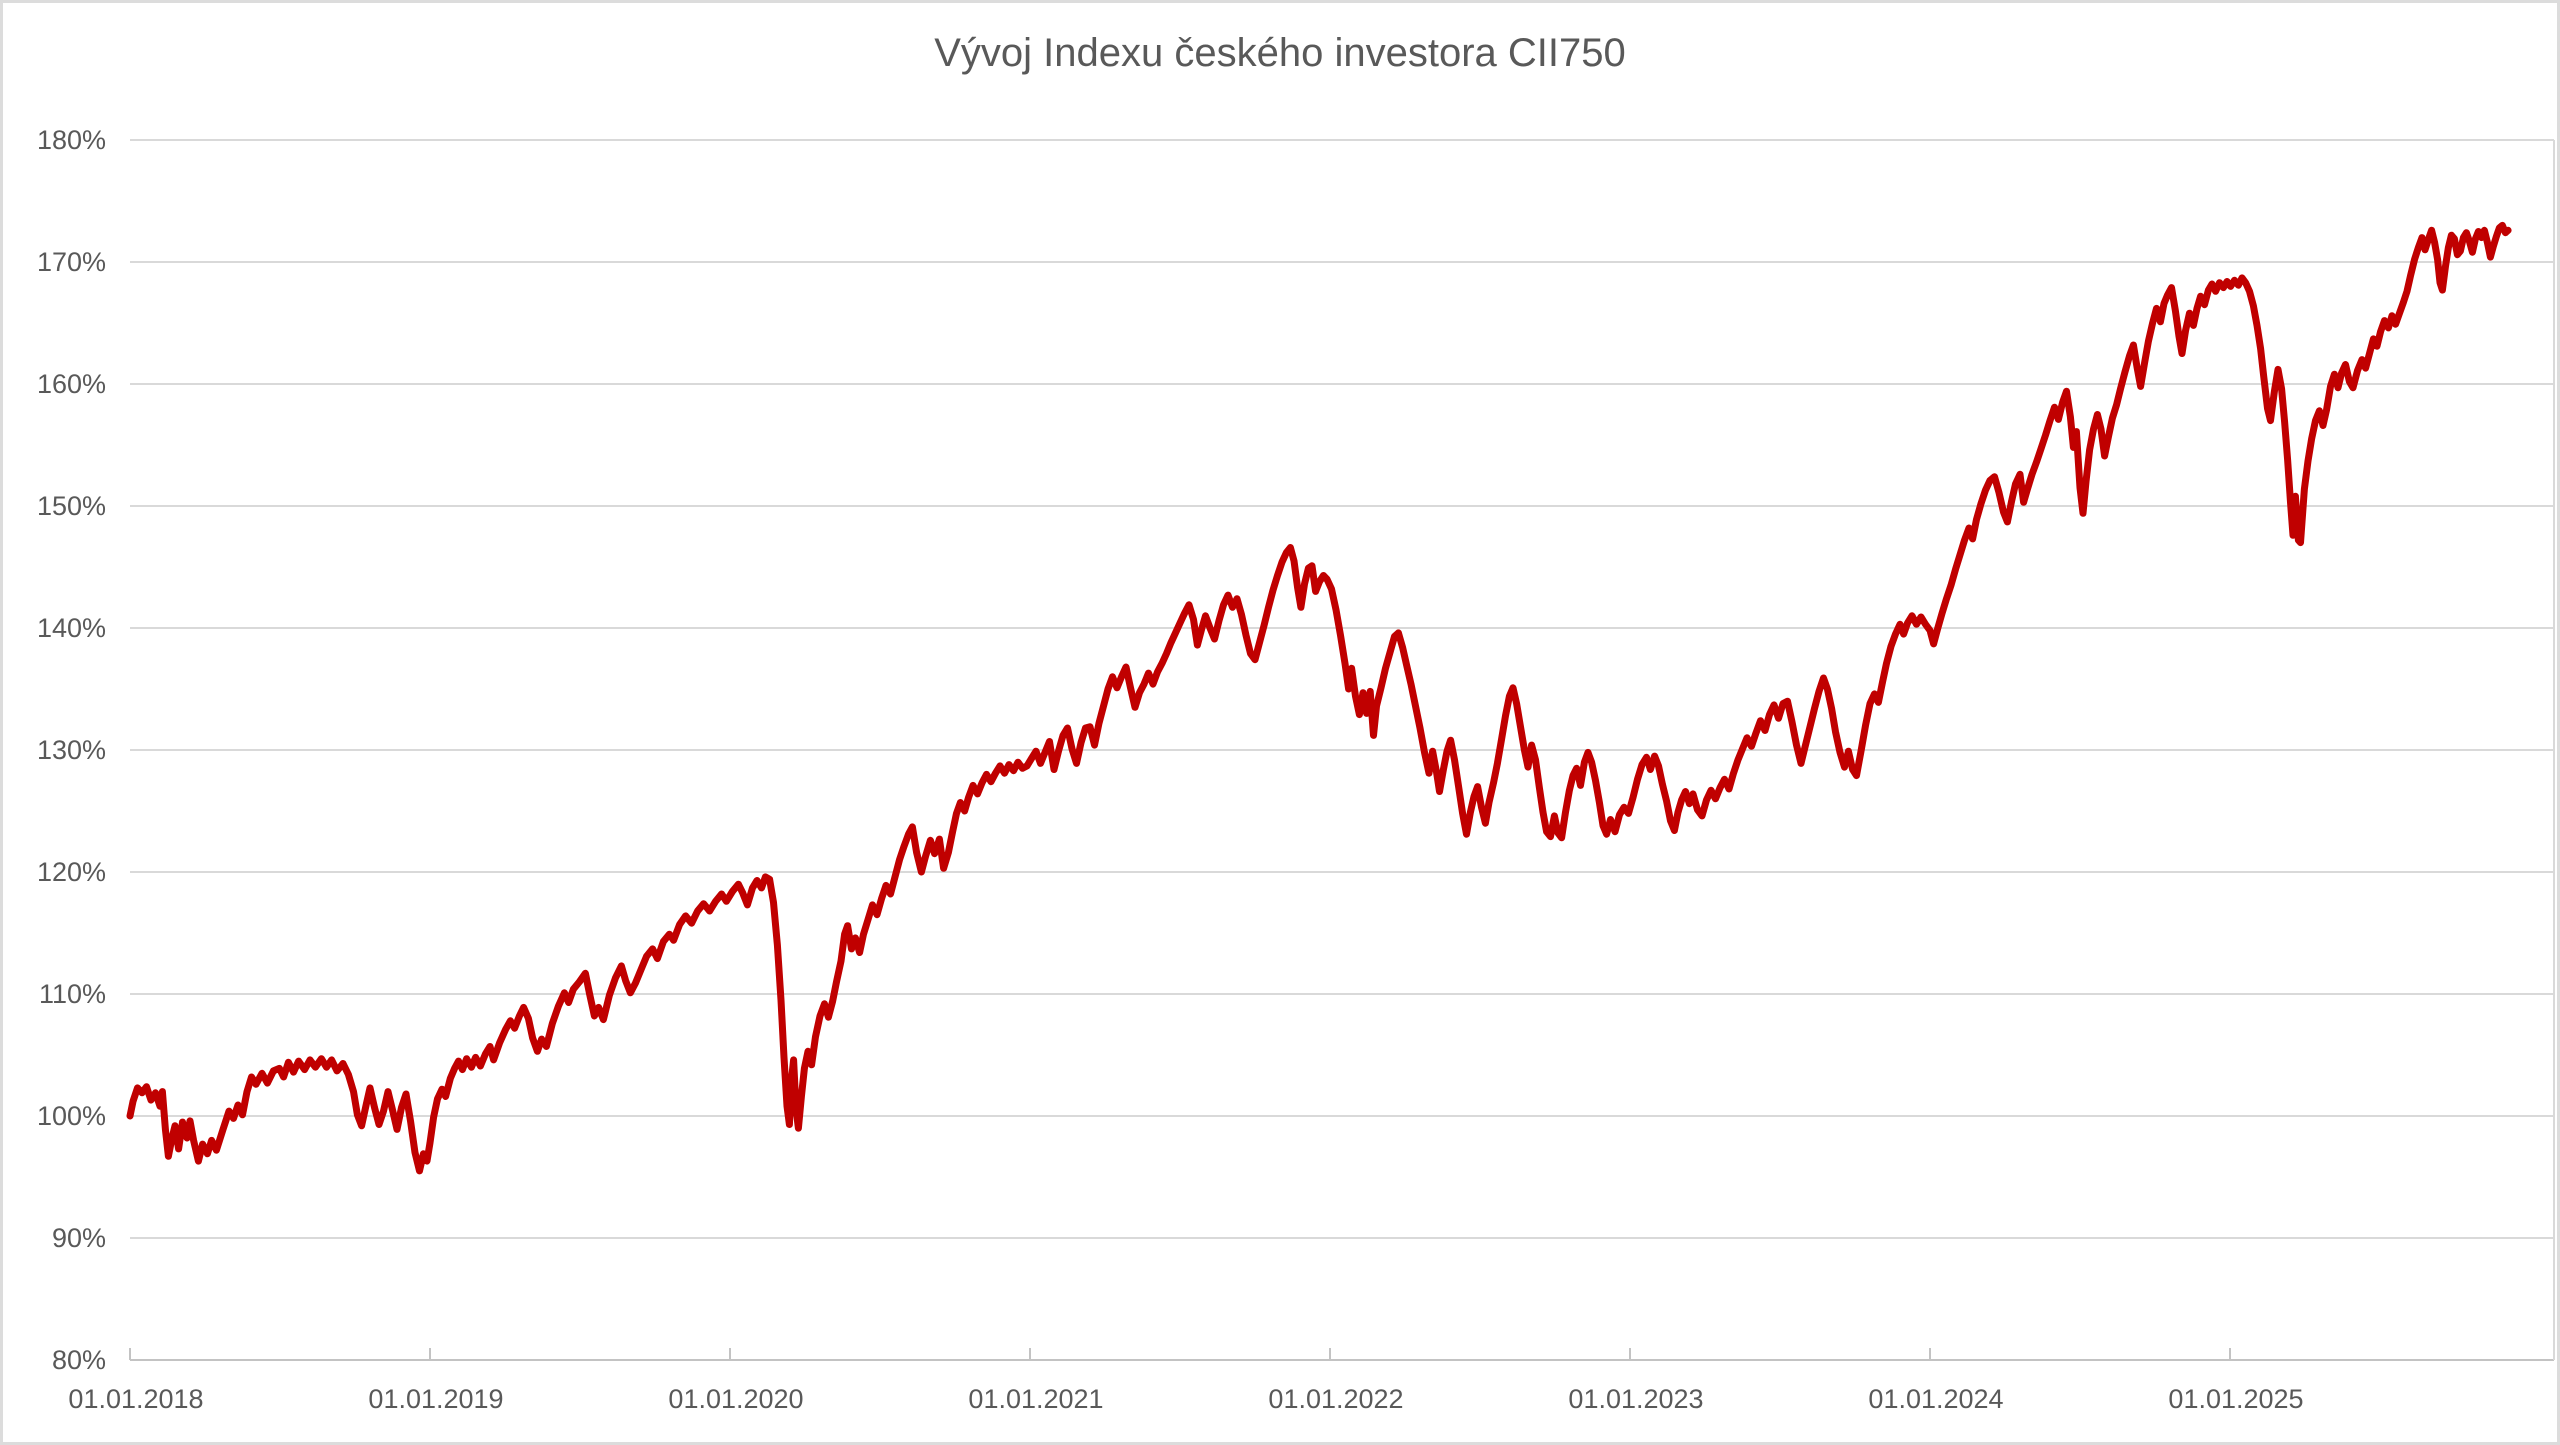 The width and height of the screenshot is (2560, 1445). Describe the element at coordinates (72, 994) in the screenshot. I see `y-tick-label: 110%` at that location.